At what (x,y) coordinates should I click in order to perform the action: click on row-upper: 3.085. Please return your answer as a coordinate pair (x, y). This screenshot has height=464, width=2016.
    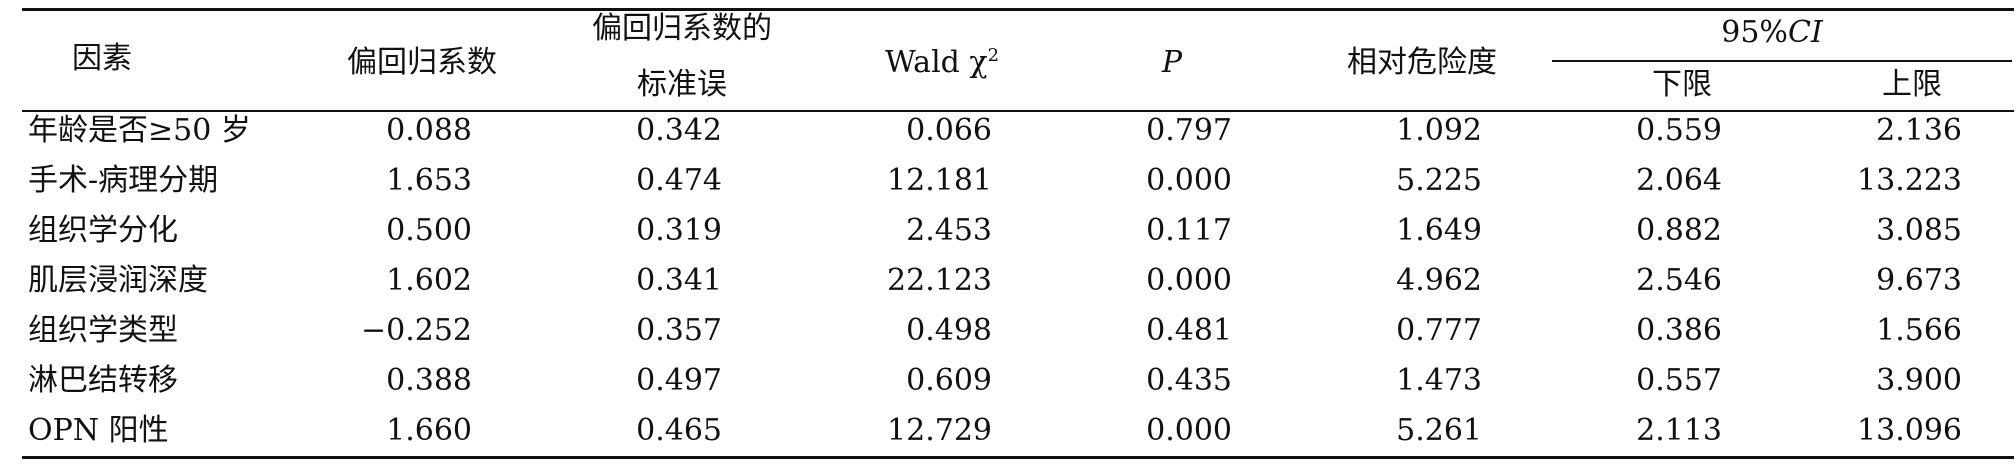
    Looking at the image, I should click on (1919, 230).